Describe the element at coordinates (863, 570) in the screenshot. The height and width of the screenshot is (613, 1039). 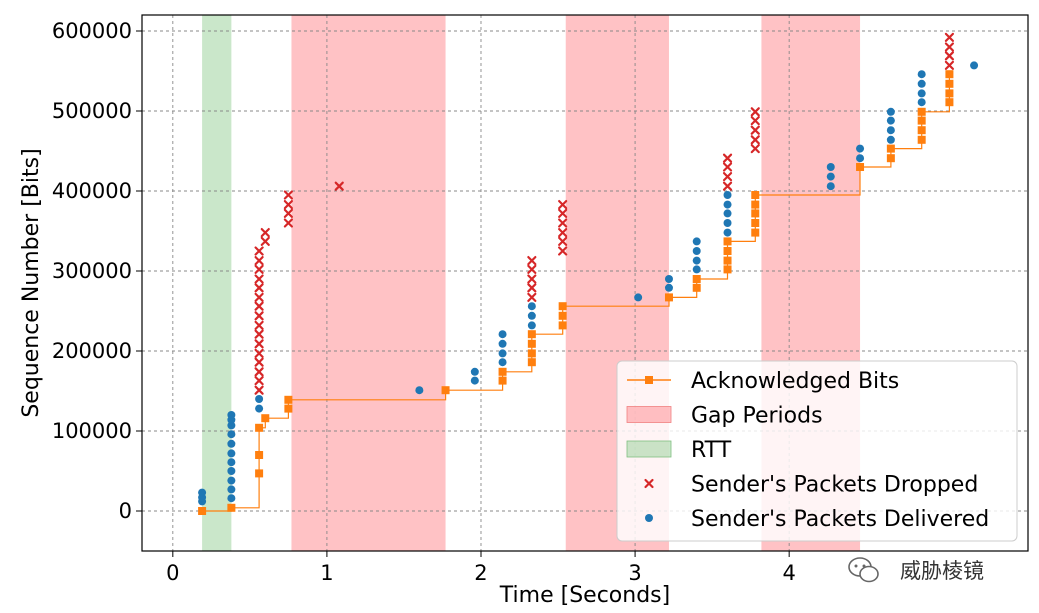
I see `wechat-logo-icon` at that location.